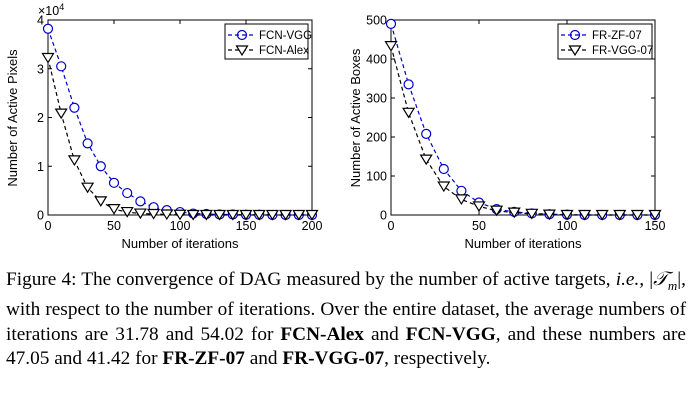 This screenshot has width=694, height=406. What do you see at coordinates (376, 21) in the screenshot?
I see `right-y-tick-label: 500` at bounding box center [376, 21].